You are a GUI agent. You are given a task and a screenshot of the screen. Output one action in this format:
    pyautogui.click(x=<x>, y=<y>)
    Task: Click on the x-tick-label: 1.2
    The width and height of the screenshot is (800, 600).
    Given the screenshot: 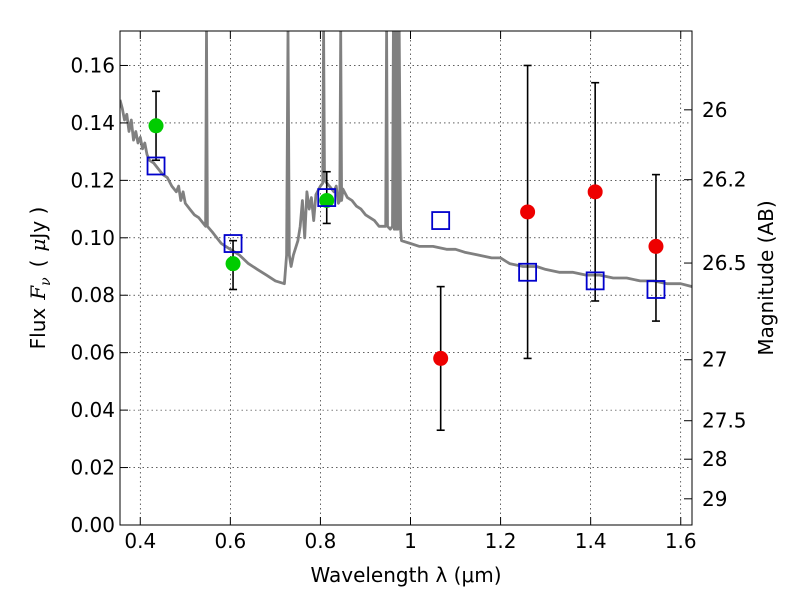 What is the action you would take?
    pyautogui.click(x=501, y=541)
    